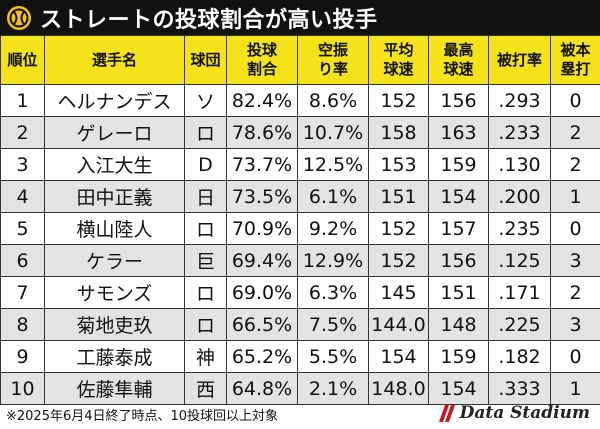 The height and width of the screenshot is (429, 600). I want to click on header-label-line: 割合, so click(261, 69).